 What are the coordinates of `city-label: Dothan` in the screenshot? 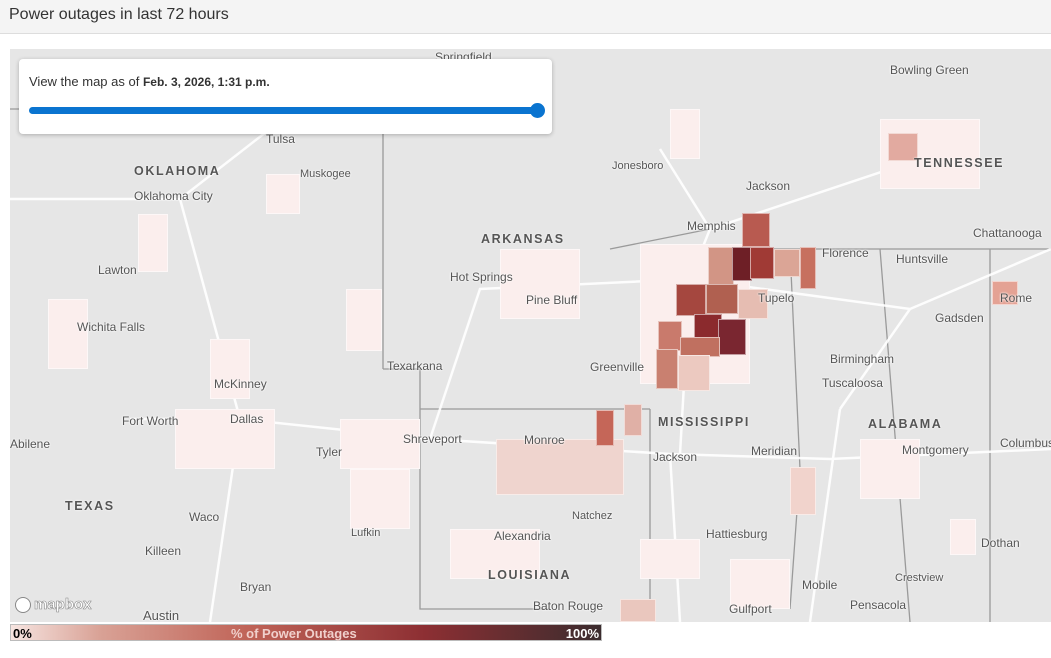 It's located at (1000, 543).